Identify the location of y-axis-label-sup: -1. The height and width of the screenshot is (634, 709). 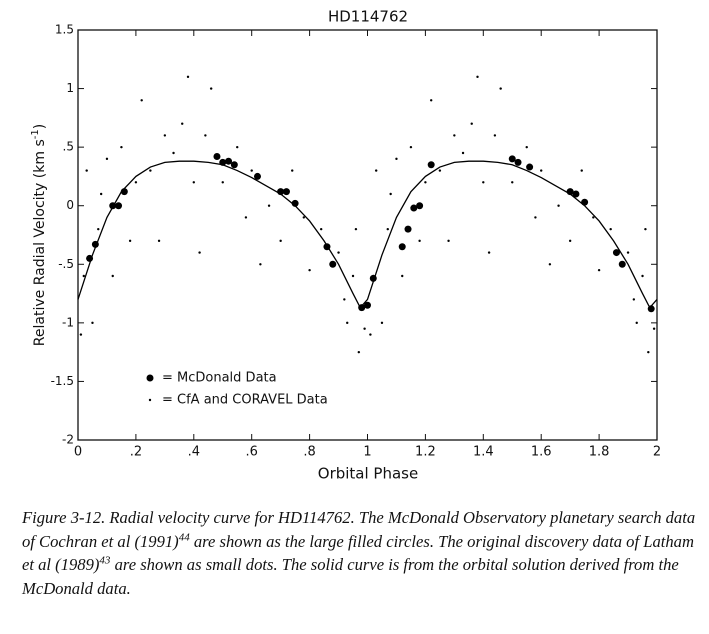
(35, 134).